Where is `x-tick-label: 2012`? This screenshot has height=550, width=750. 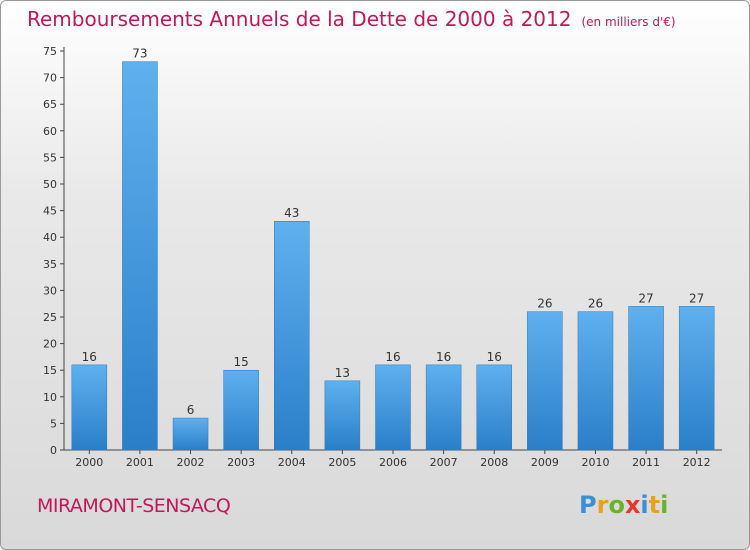
x-tick-label: 2012 is located at coordinates (697, 462).